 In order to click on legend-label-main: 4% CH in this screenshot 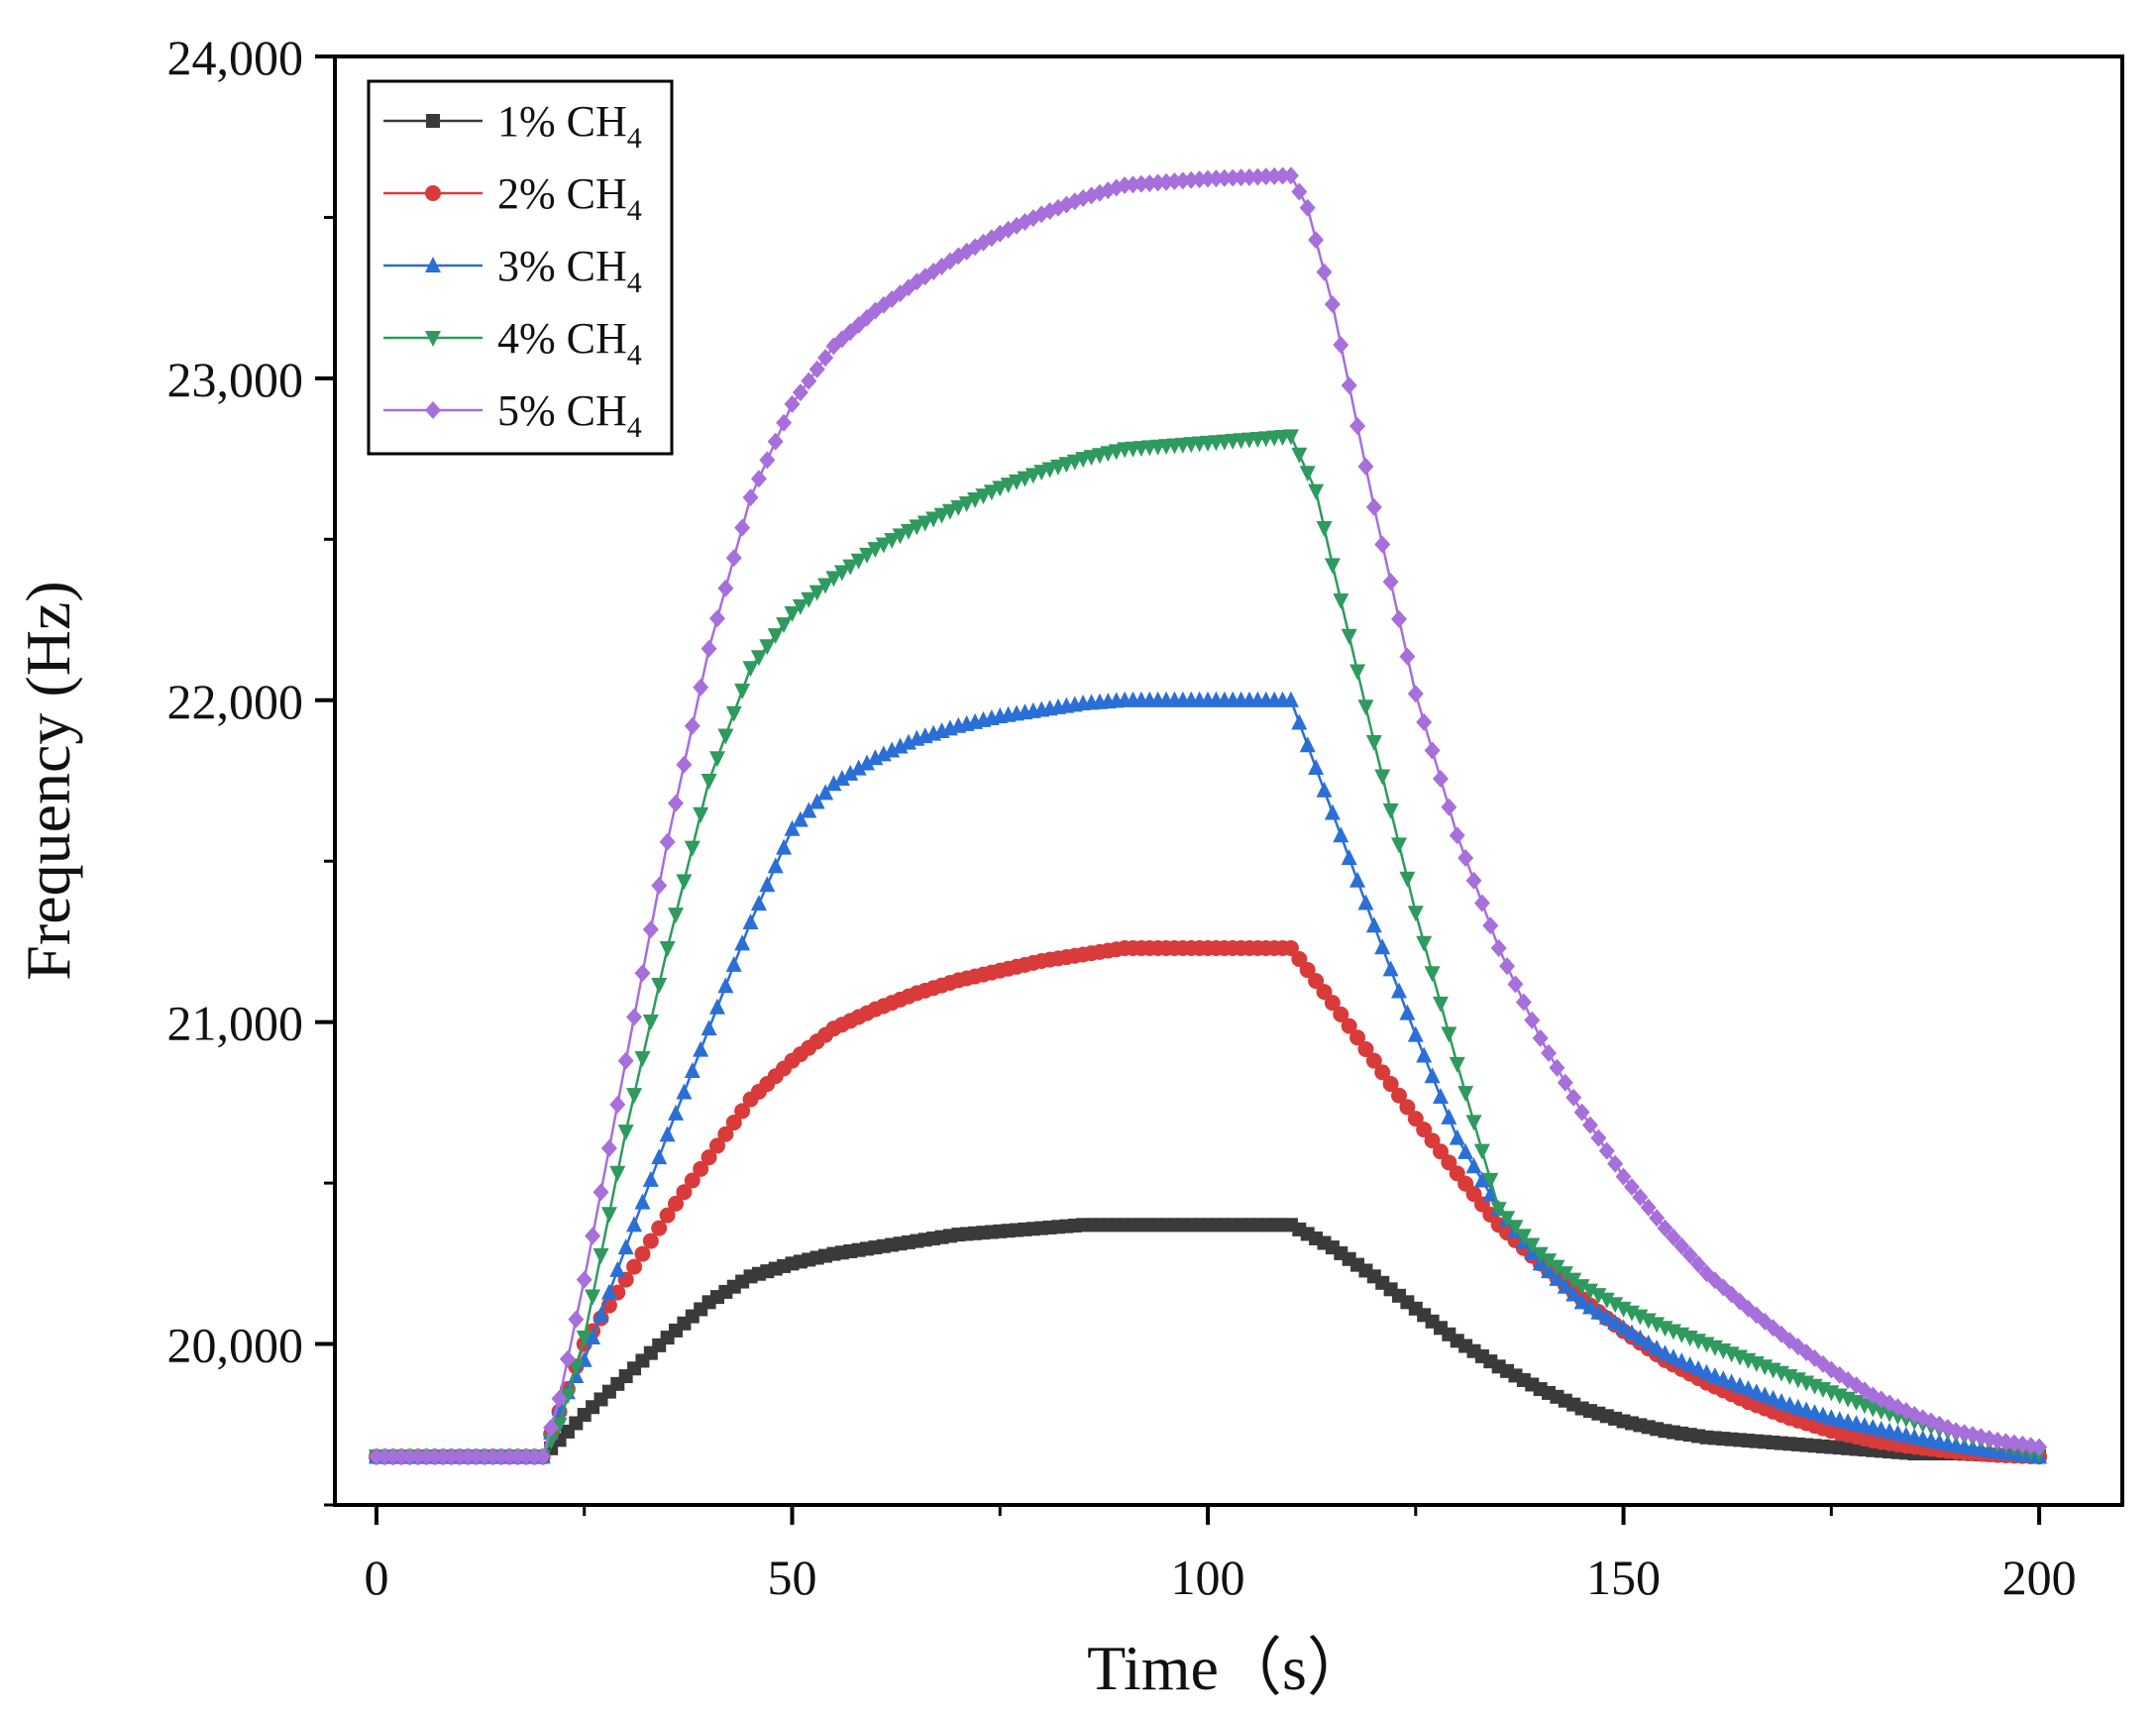, I will do `click(562, 338)`.